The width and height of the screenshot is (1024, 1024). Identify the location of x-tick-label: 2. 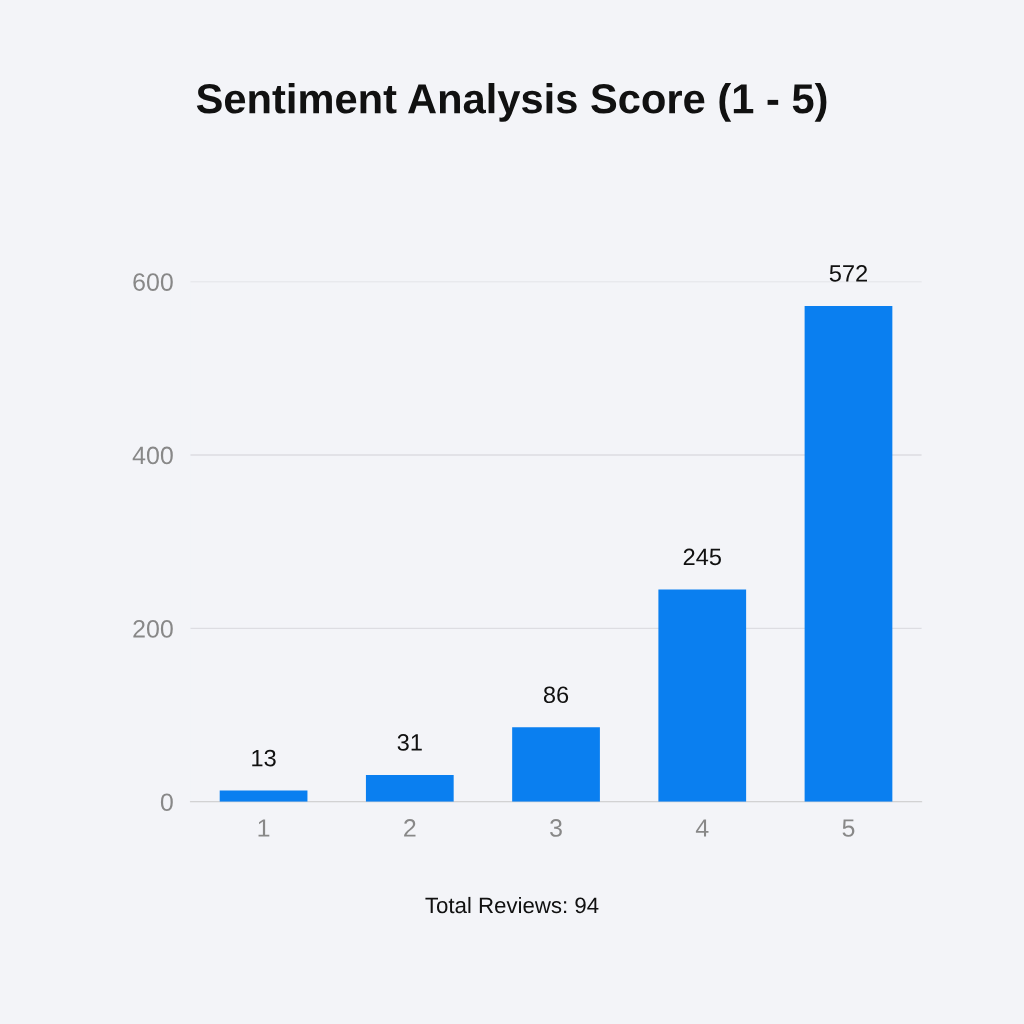
(410, 828).